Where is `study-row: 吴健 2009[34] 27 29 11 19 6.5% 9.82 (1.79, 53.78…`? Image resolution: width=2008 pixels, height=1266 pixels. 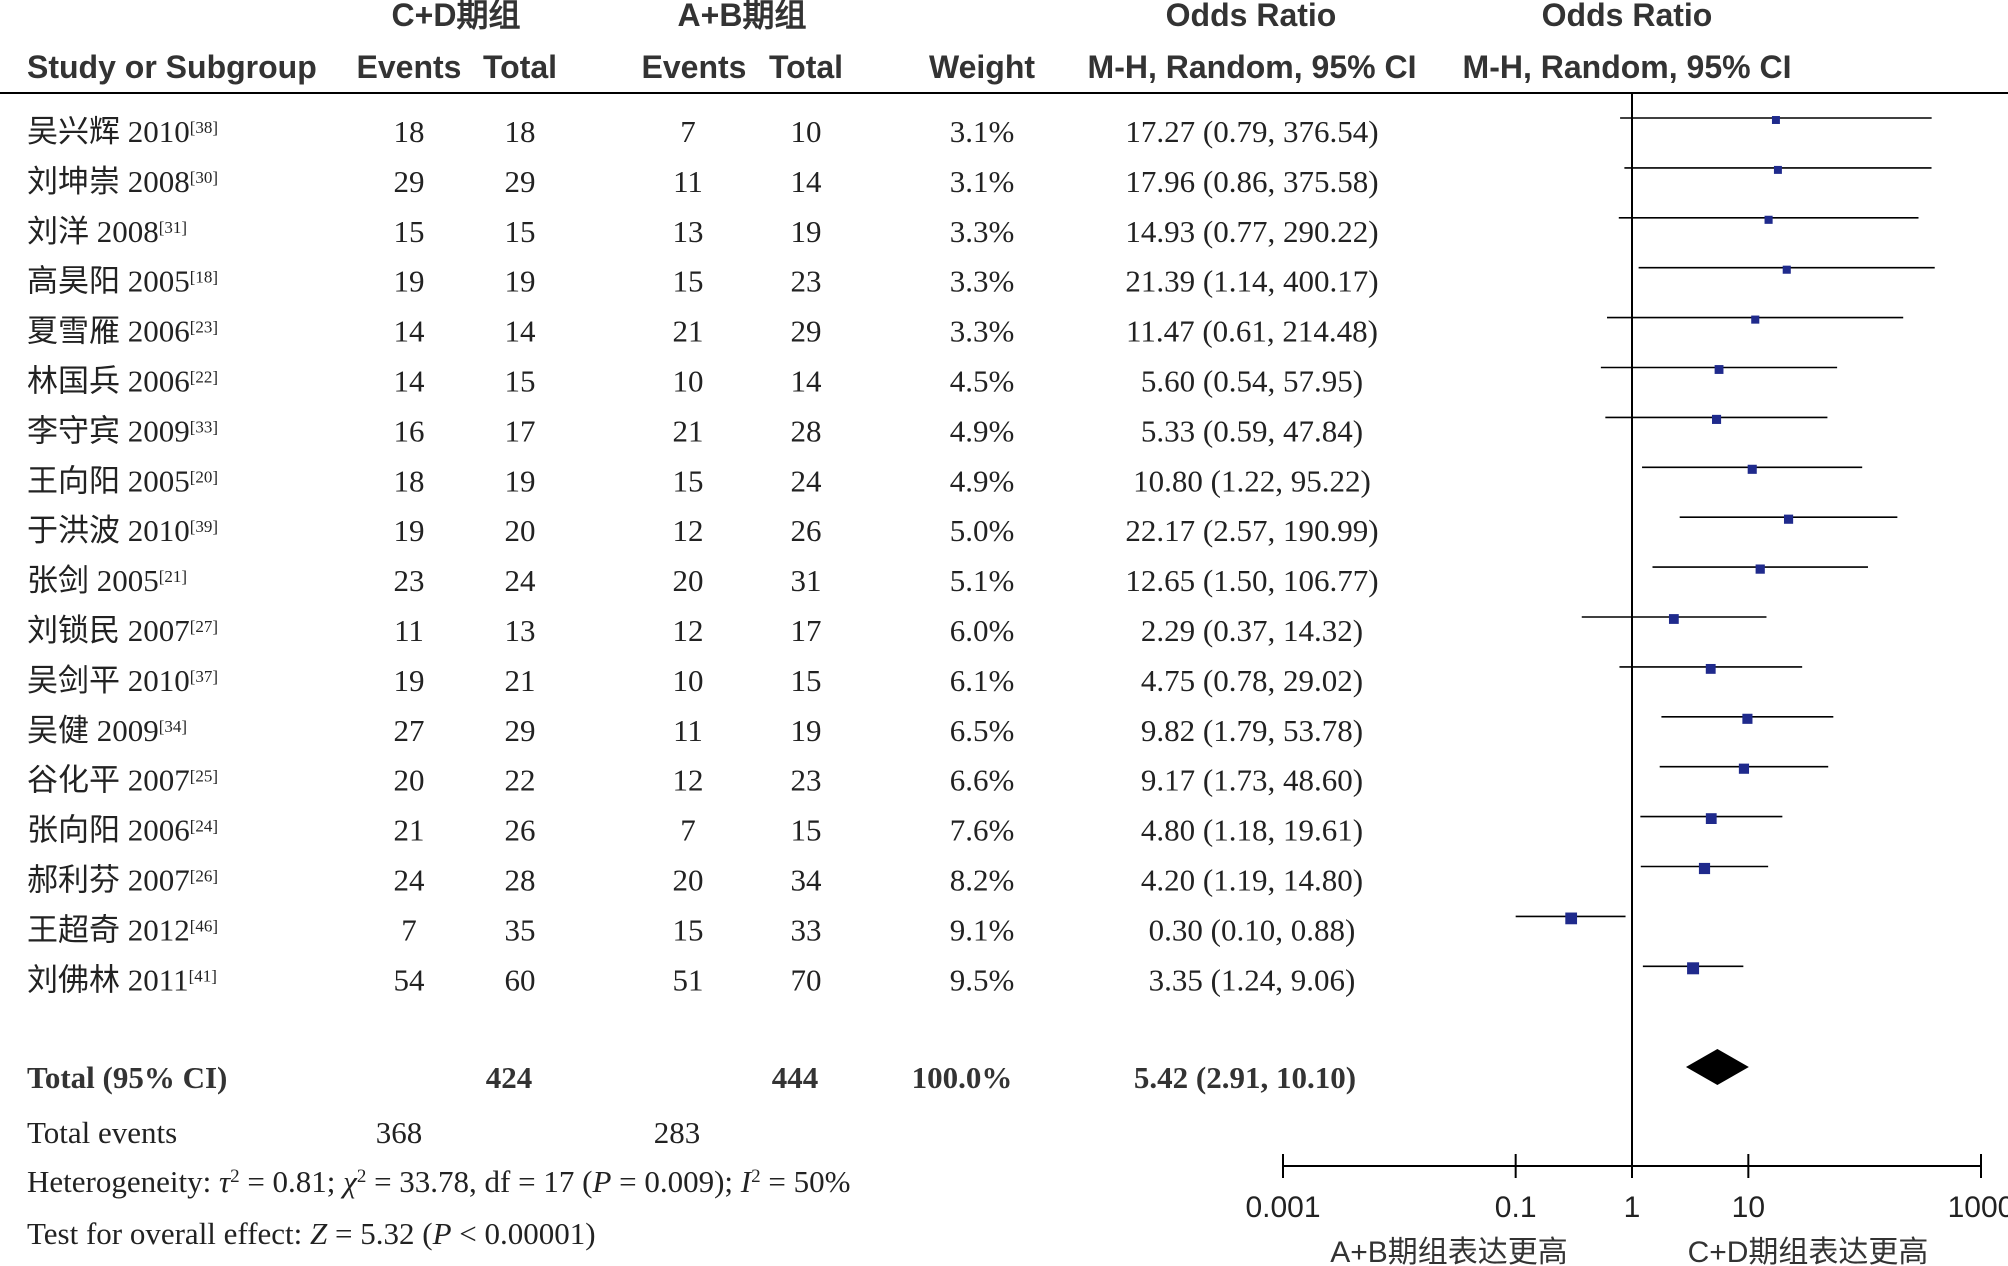 study-row: 吴健 2009[34] 27 29 11 19 6.5% 9.82 (1.79, 53.78… is located at coordinates (695, 730).